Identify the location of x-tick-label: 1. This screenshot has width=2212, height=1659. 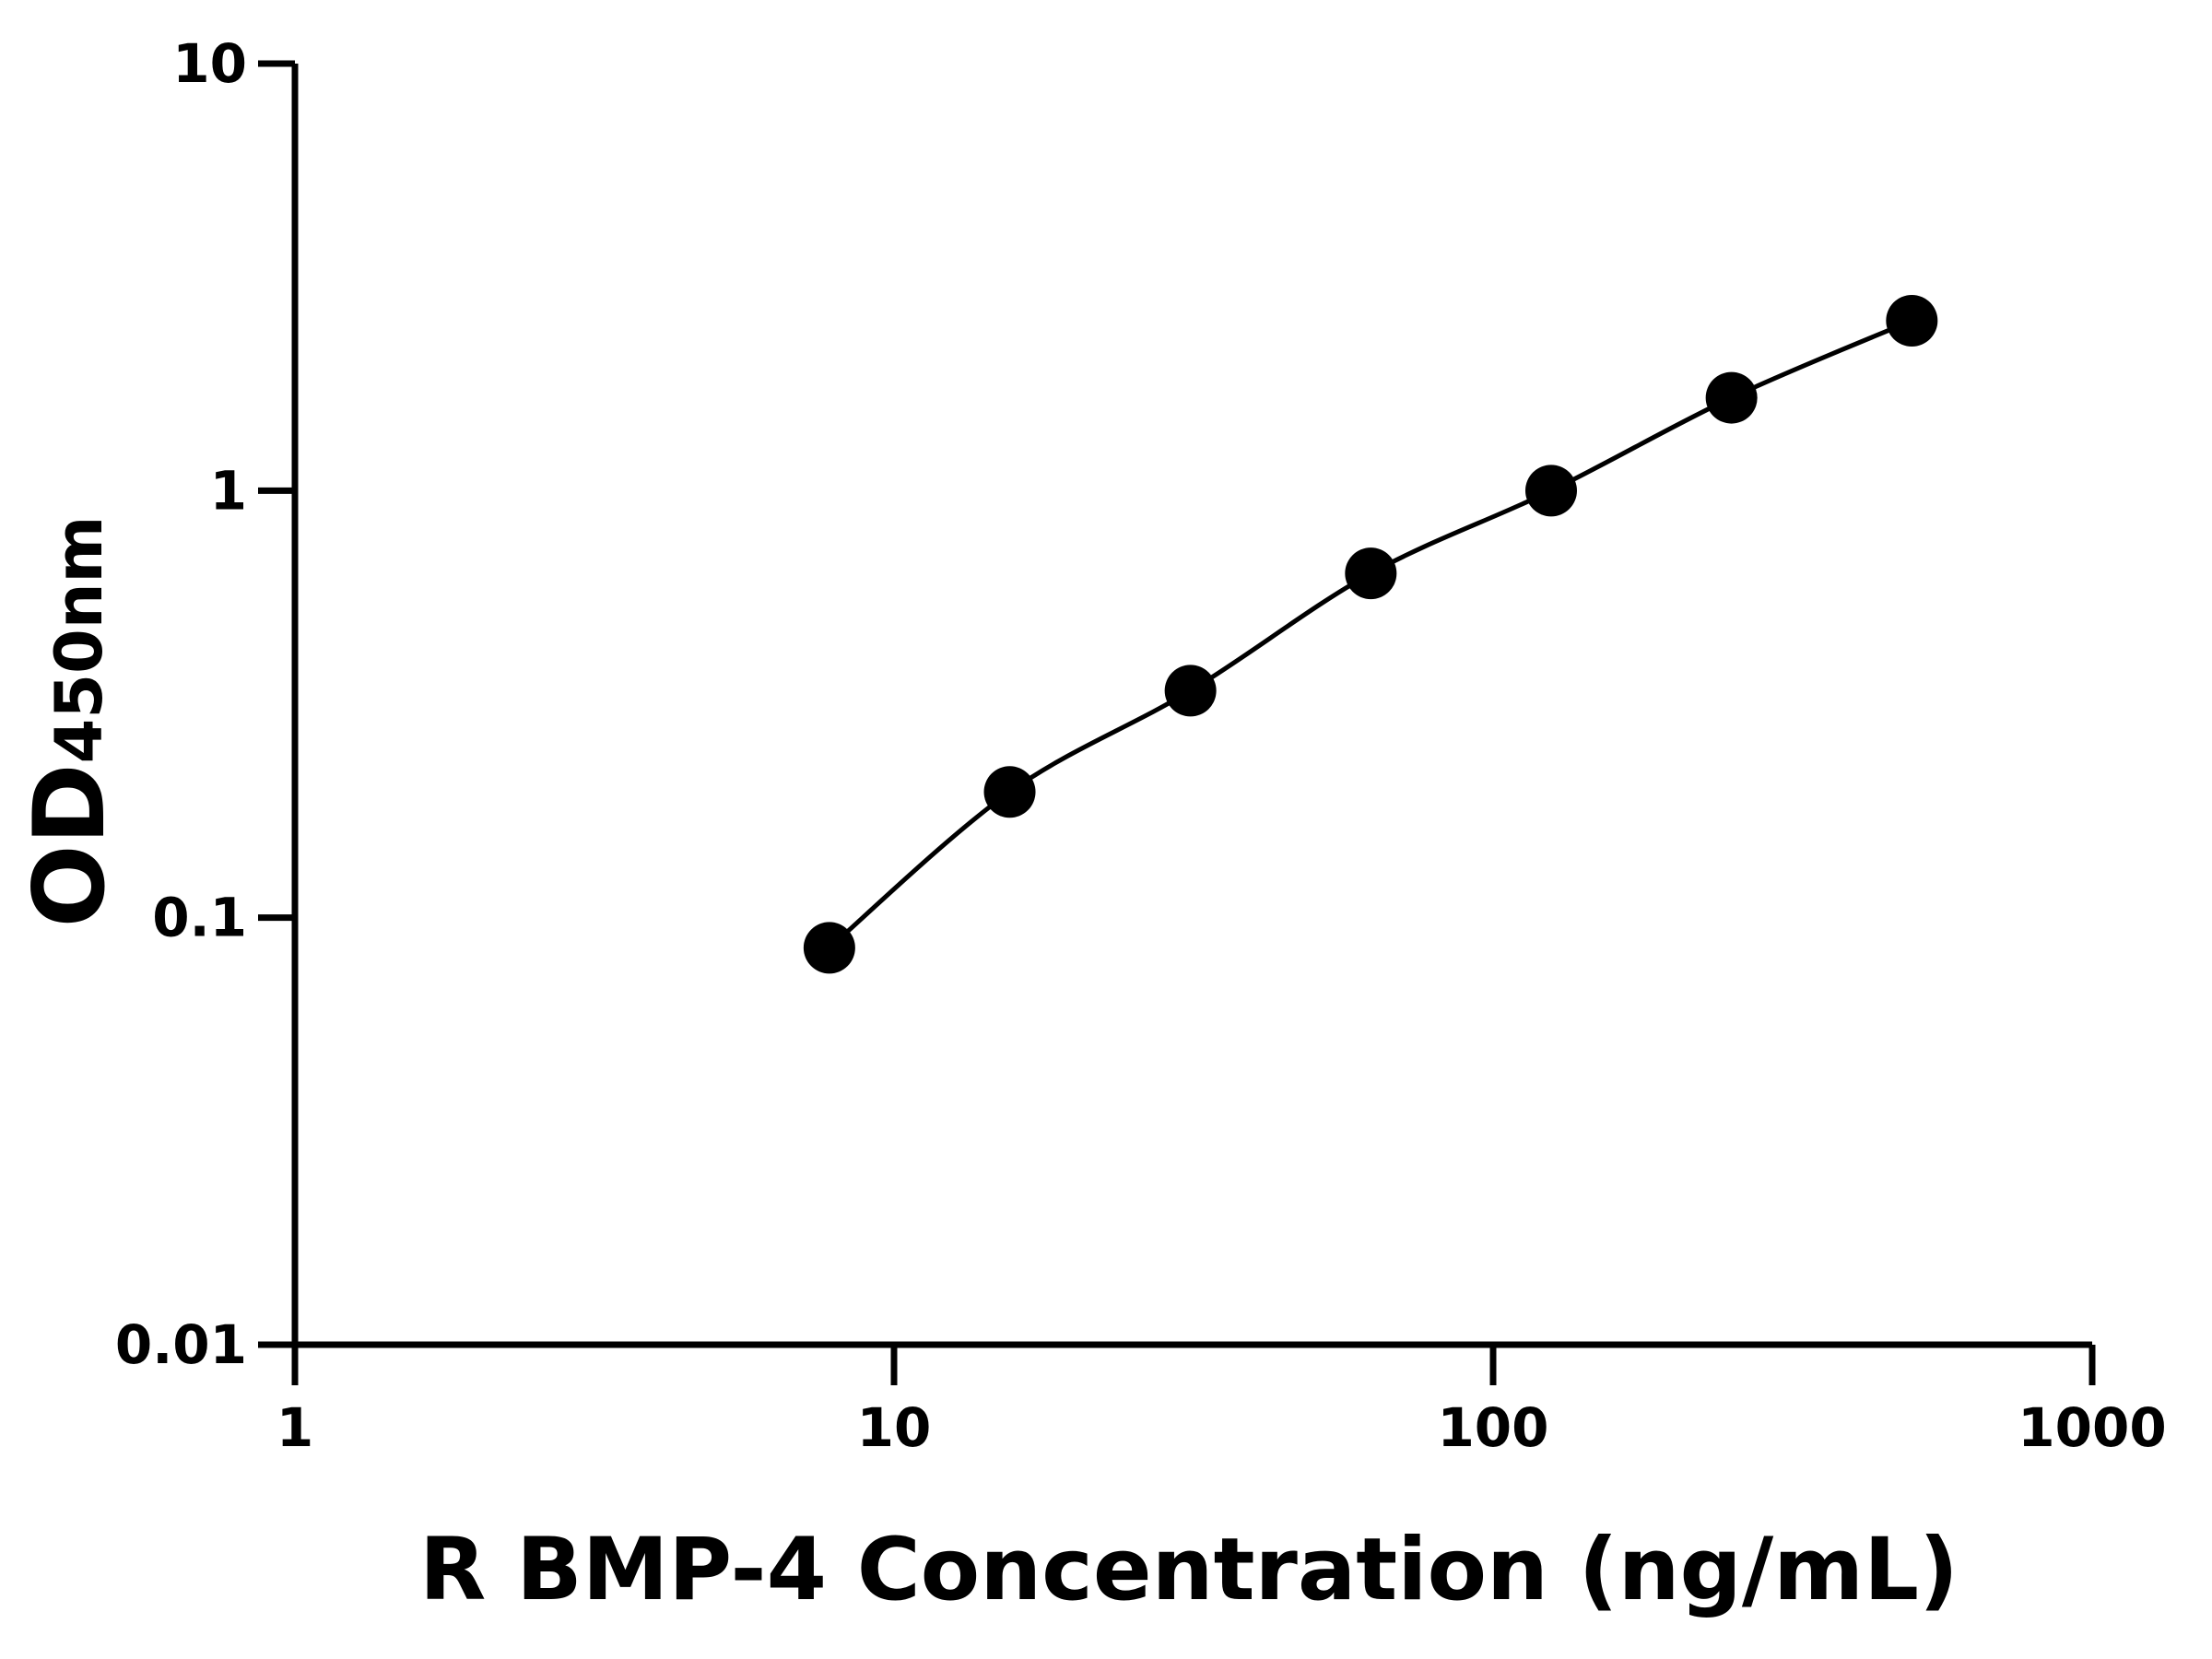
(294, 1427).